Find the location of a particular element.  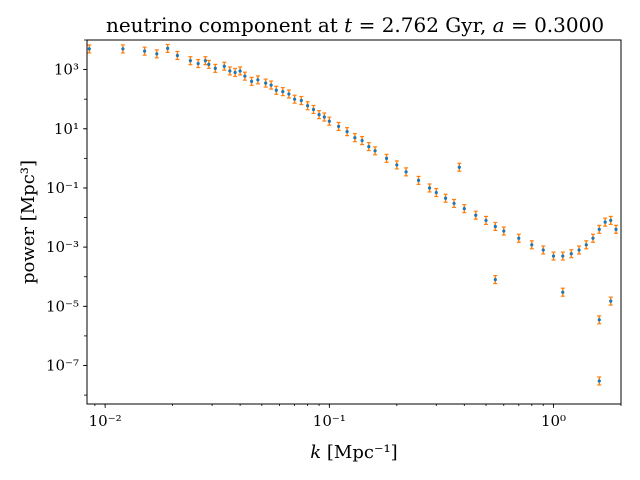

y-tick-label: 10⁻⁷ is located at coordinates (62, 366).